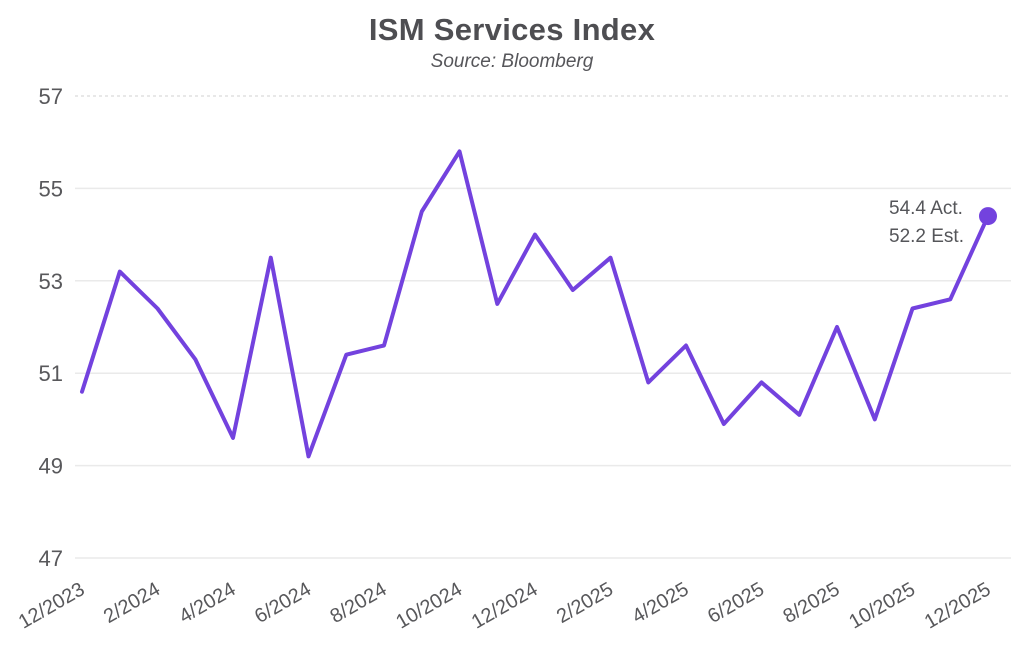  Describe the element at coordinates (988, 216) in the screenshot. I see `endpoint-dot` at that location.